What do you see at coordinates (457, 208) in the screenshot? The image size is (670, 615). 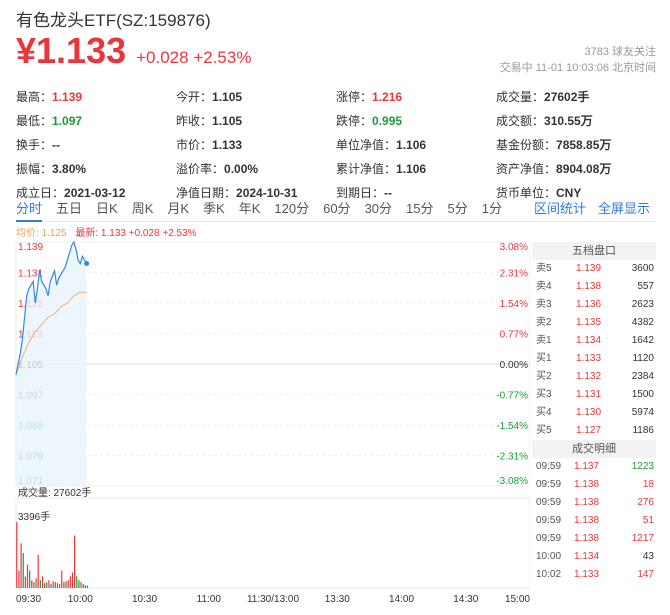 I see `tab-11: 5分` at bounding box center [457, 208].